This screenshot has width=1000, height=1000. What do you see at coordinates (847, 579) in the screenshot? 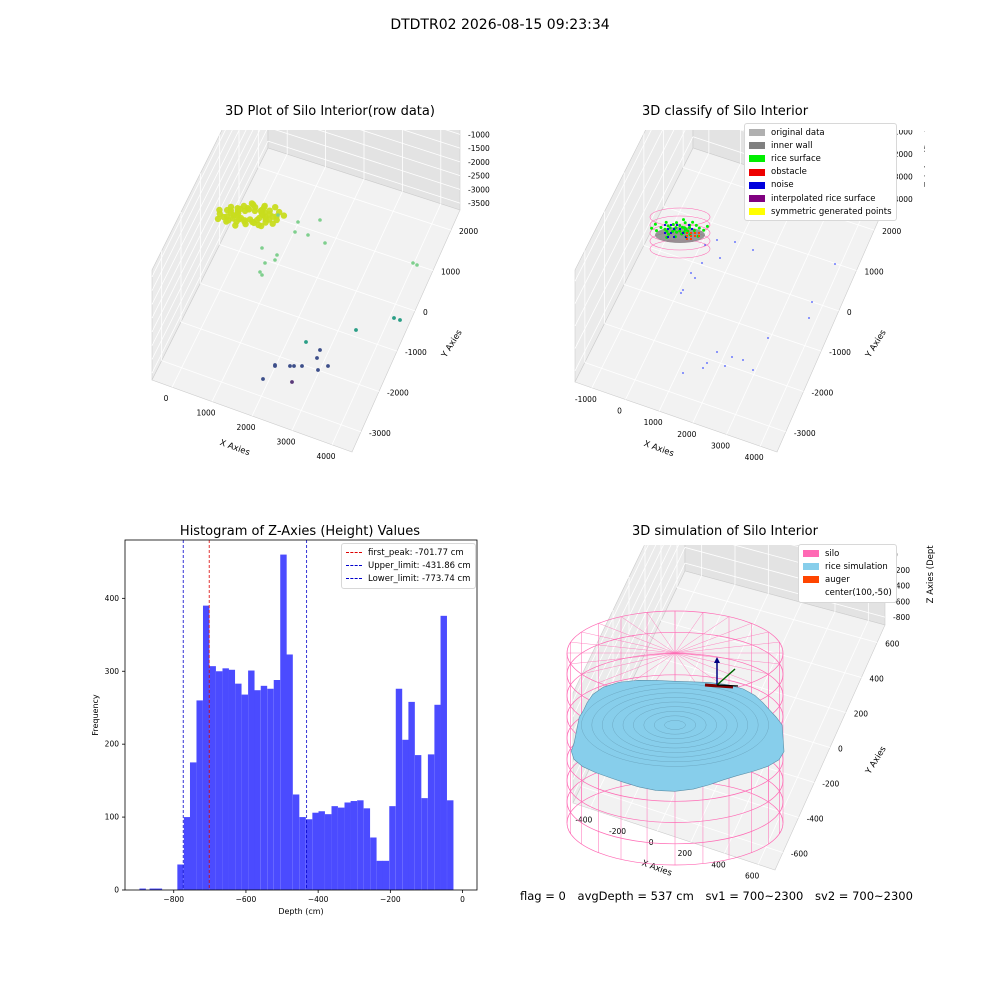
I see `legend-entry: auger` at bounding box center [847, 579].